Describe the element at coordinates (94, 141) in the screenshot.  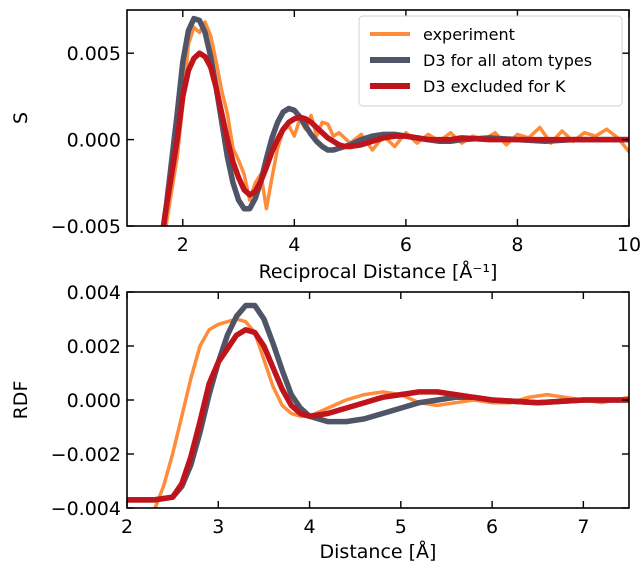
I see `top-ytick-label: 0.000` at that location.